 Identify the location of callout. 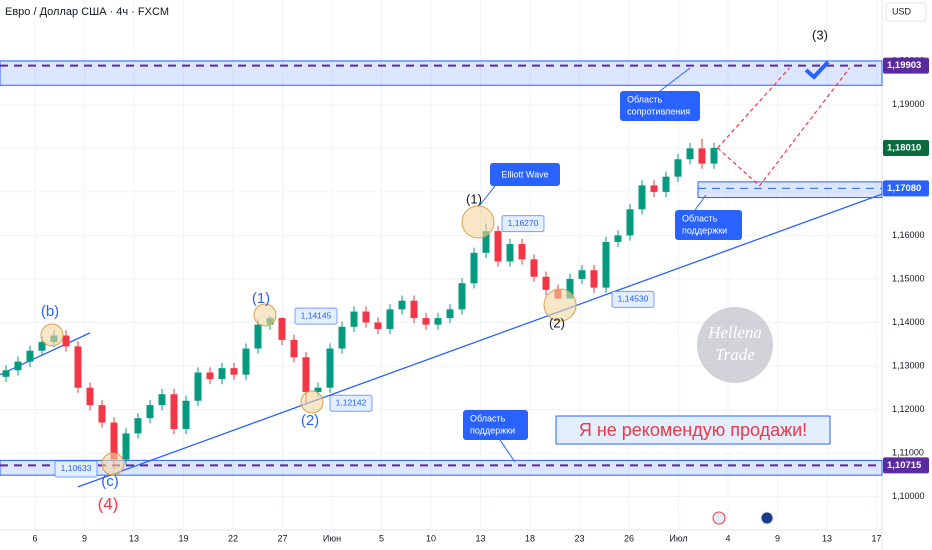
(525, 174).